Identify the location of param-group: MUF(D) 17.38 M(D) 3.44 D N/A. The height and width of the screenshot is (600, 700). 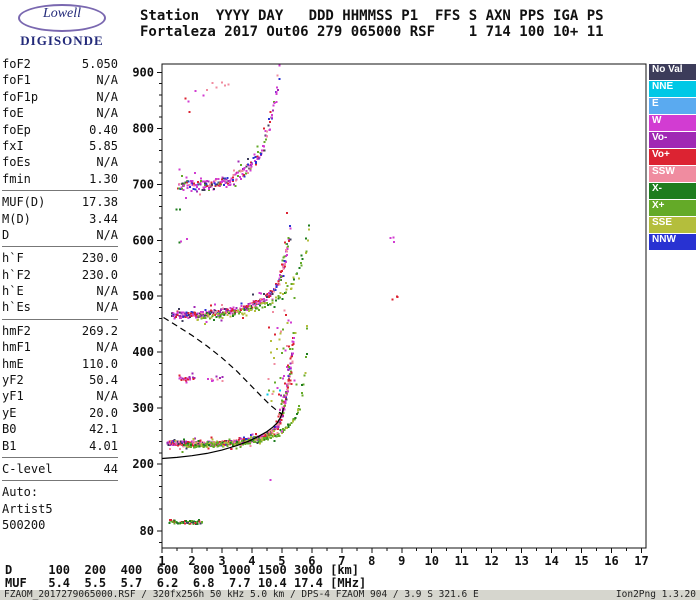
(60, 221).